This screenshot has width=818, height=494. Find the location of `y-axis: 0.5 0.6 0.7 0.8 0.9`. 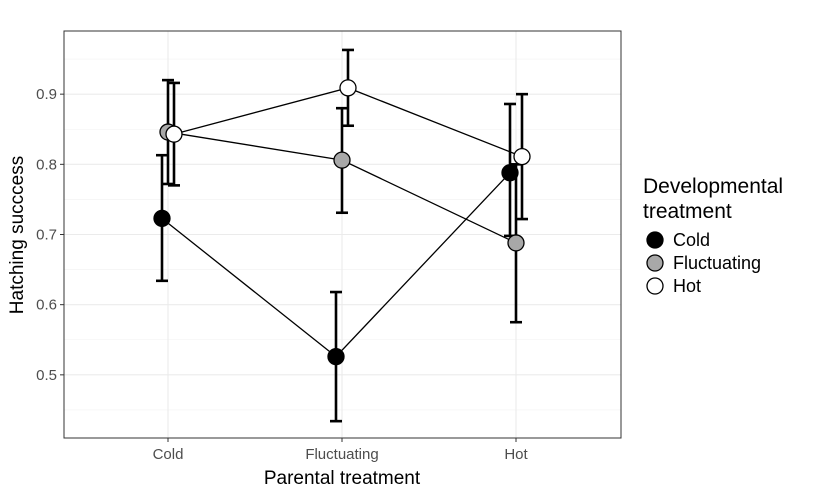

y-axis: 0.5 0.6 0.7 0.8 0.9 is located at coordinates (50, 235).